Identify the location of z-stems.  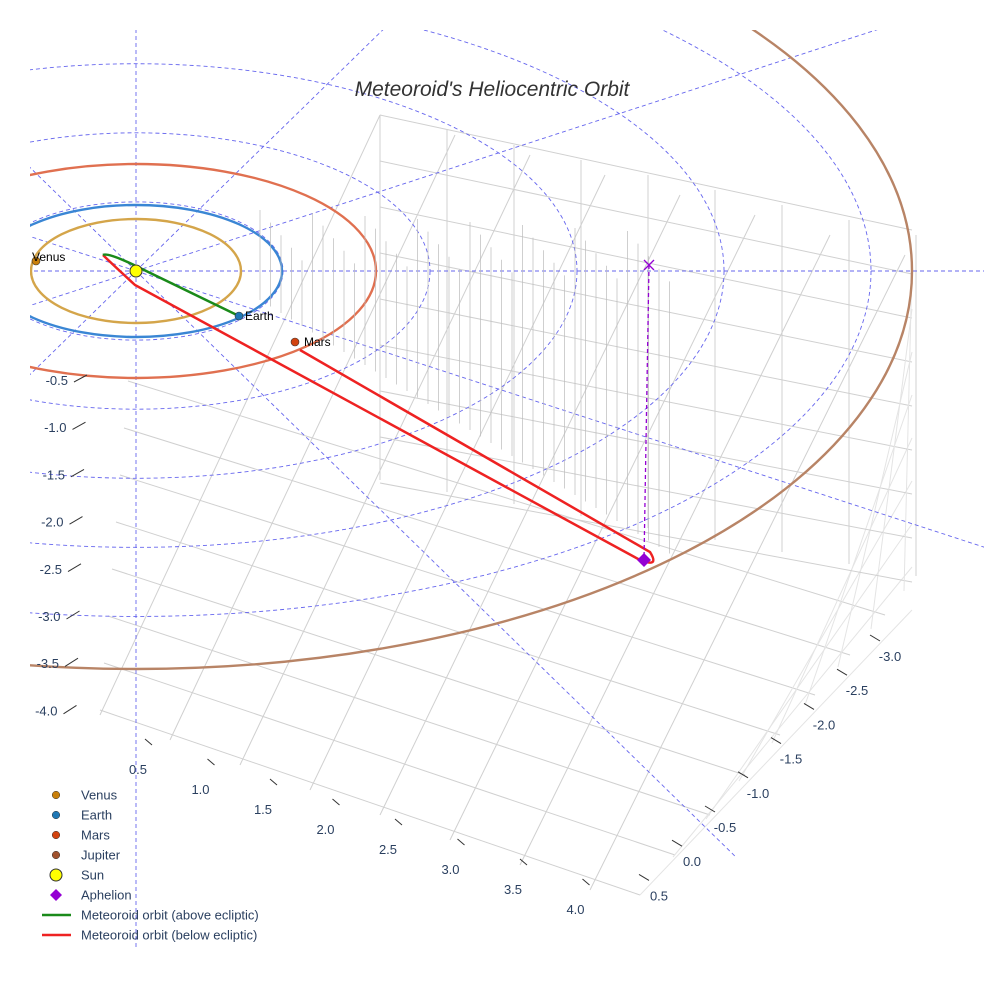
(464, 382).